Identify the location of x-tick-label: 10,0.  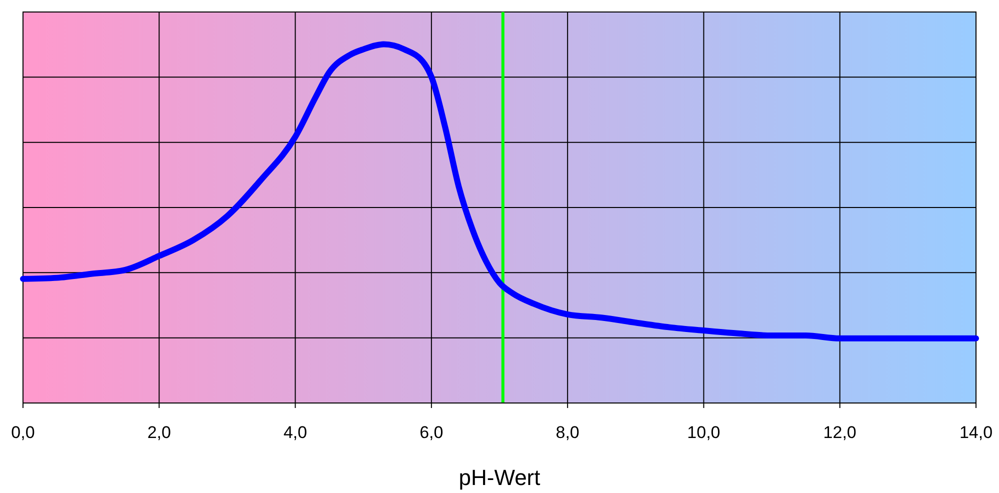
(703, 432).